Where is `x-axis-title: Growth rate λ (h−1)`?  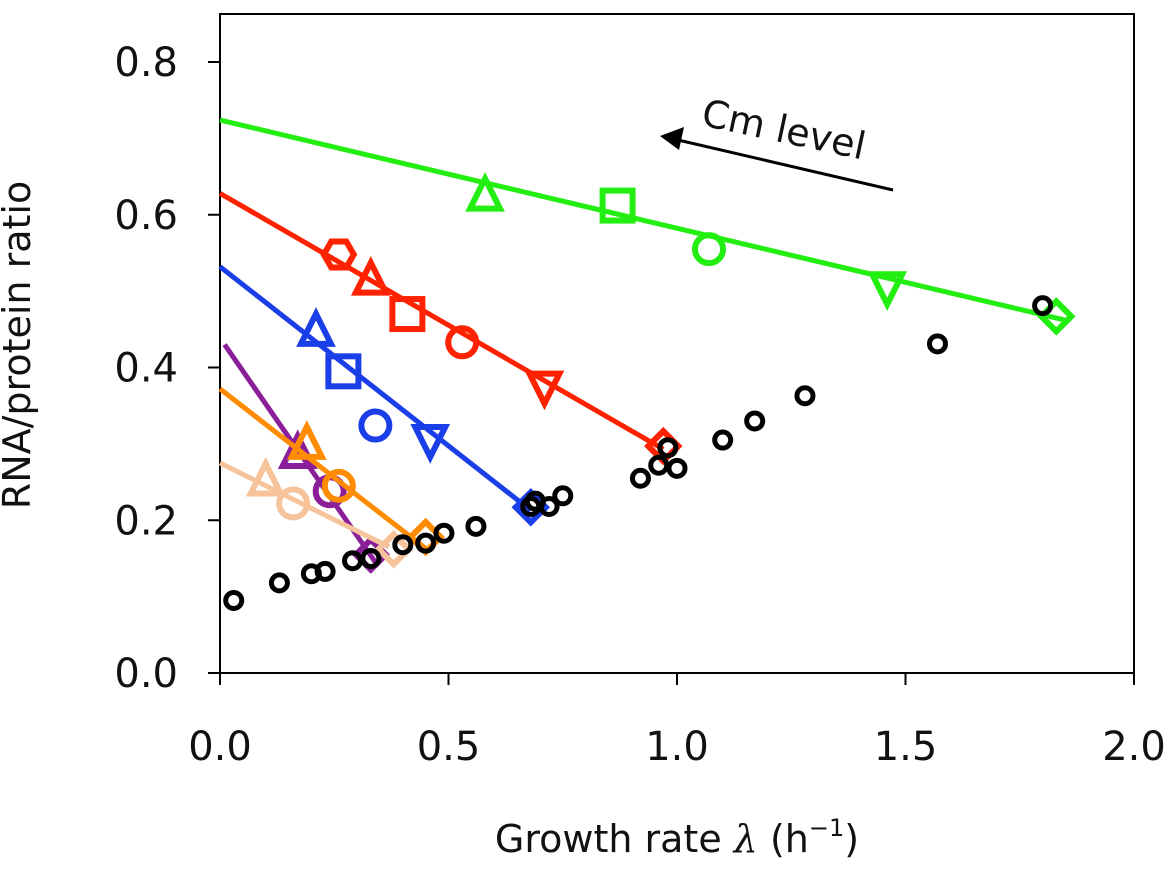 x-axis-title: Growth rate λ (h−1) is located at coordinates (677, 837).